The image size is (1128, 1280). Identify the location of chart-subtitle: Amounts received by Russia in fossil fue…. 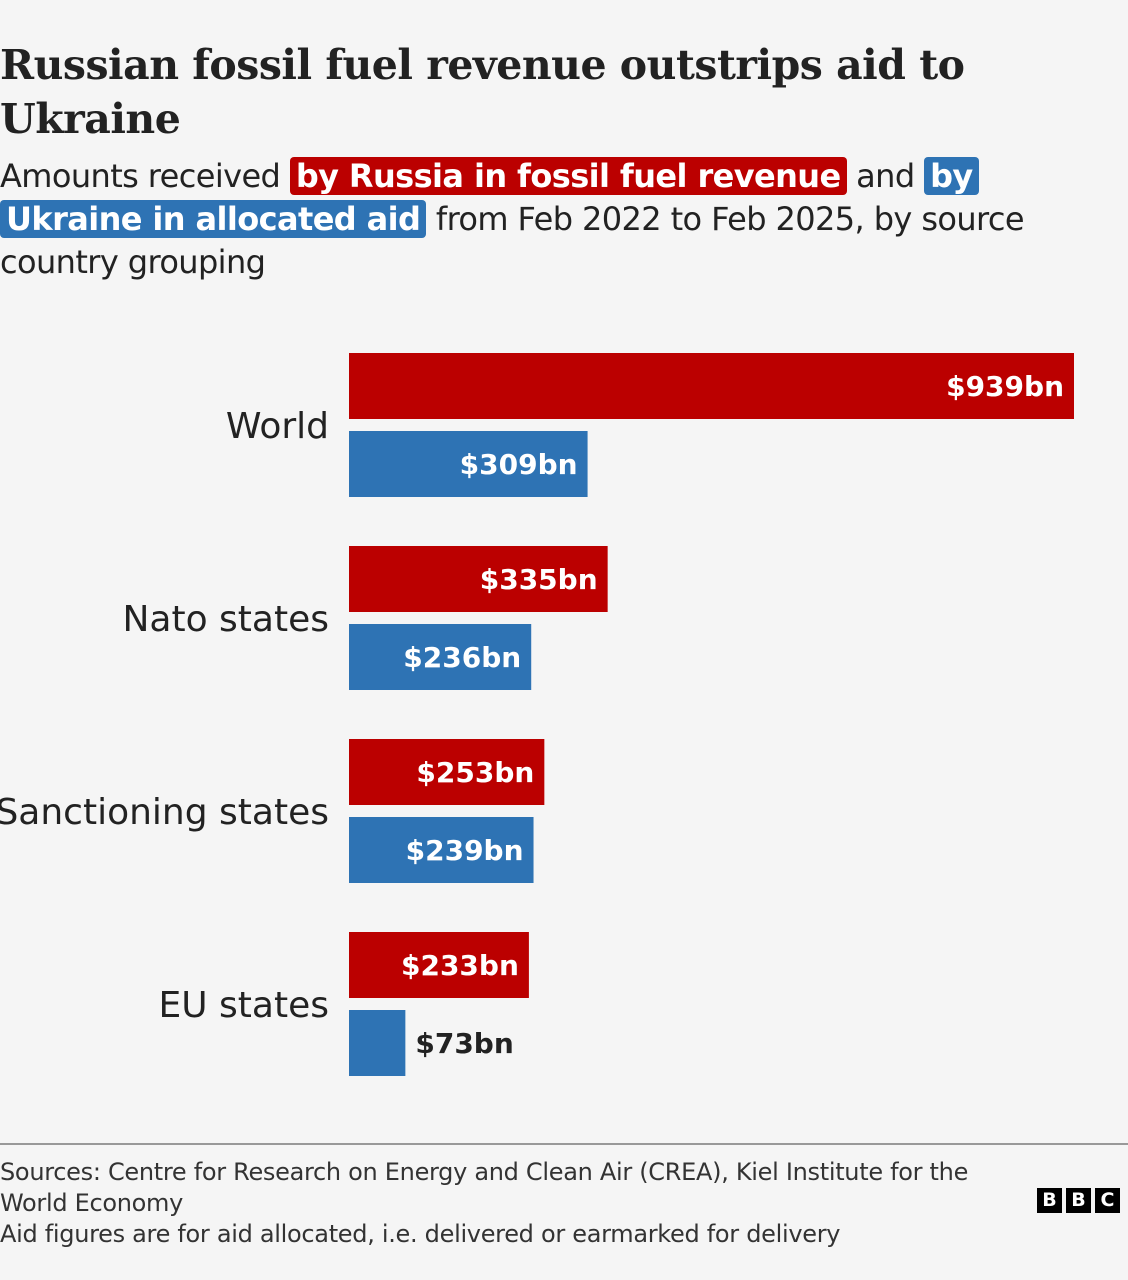
(545, 219).